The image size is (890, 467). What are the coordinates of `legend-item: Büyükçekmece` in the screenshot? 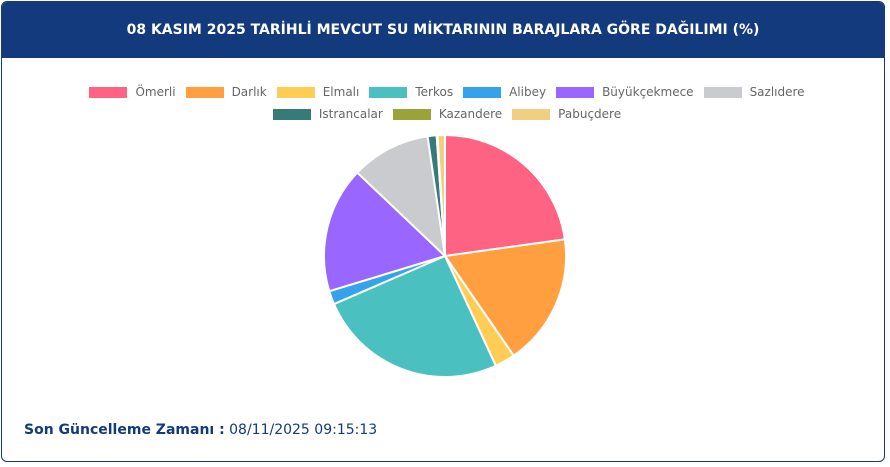 It's located at (625, 92).